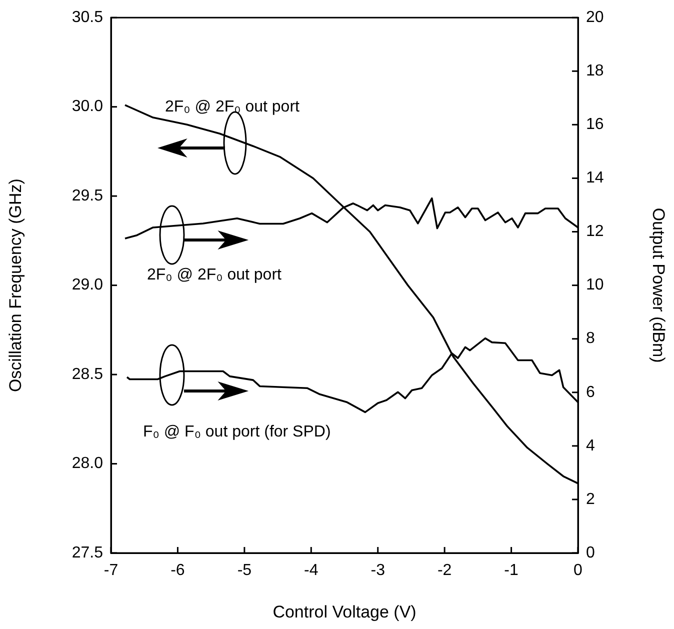 The height and width of the screenshot is (629, 674). I want to click on y2-tick-label: 20, so click(595, 17).